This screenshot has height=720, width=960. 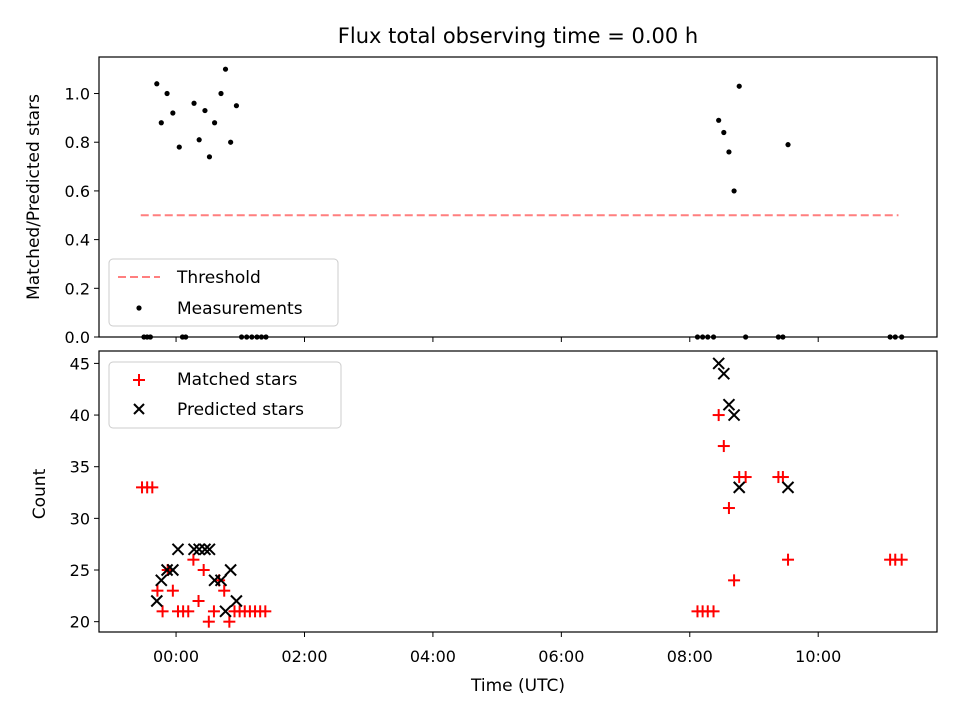 I want to click on x-axis-label: Time (UTC), so click(x=517, y=686).